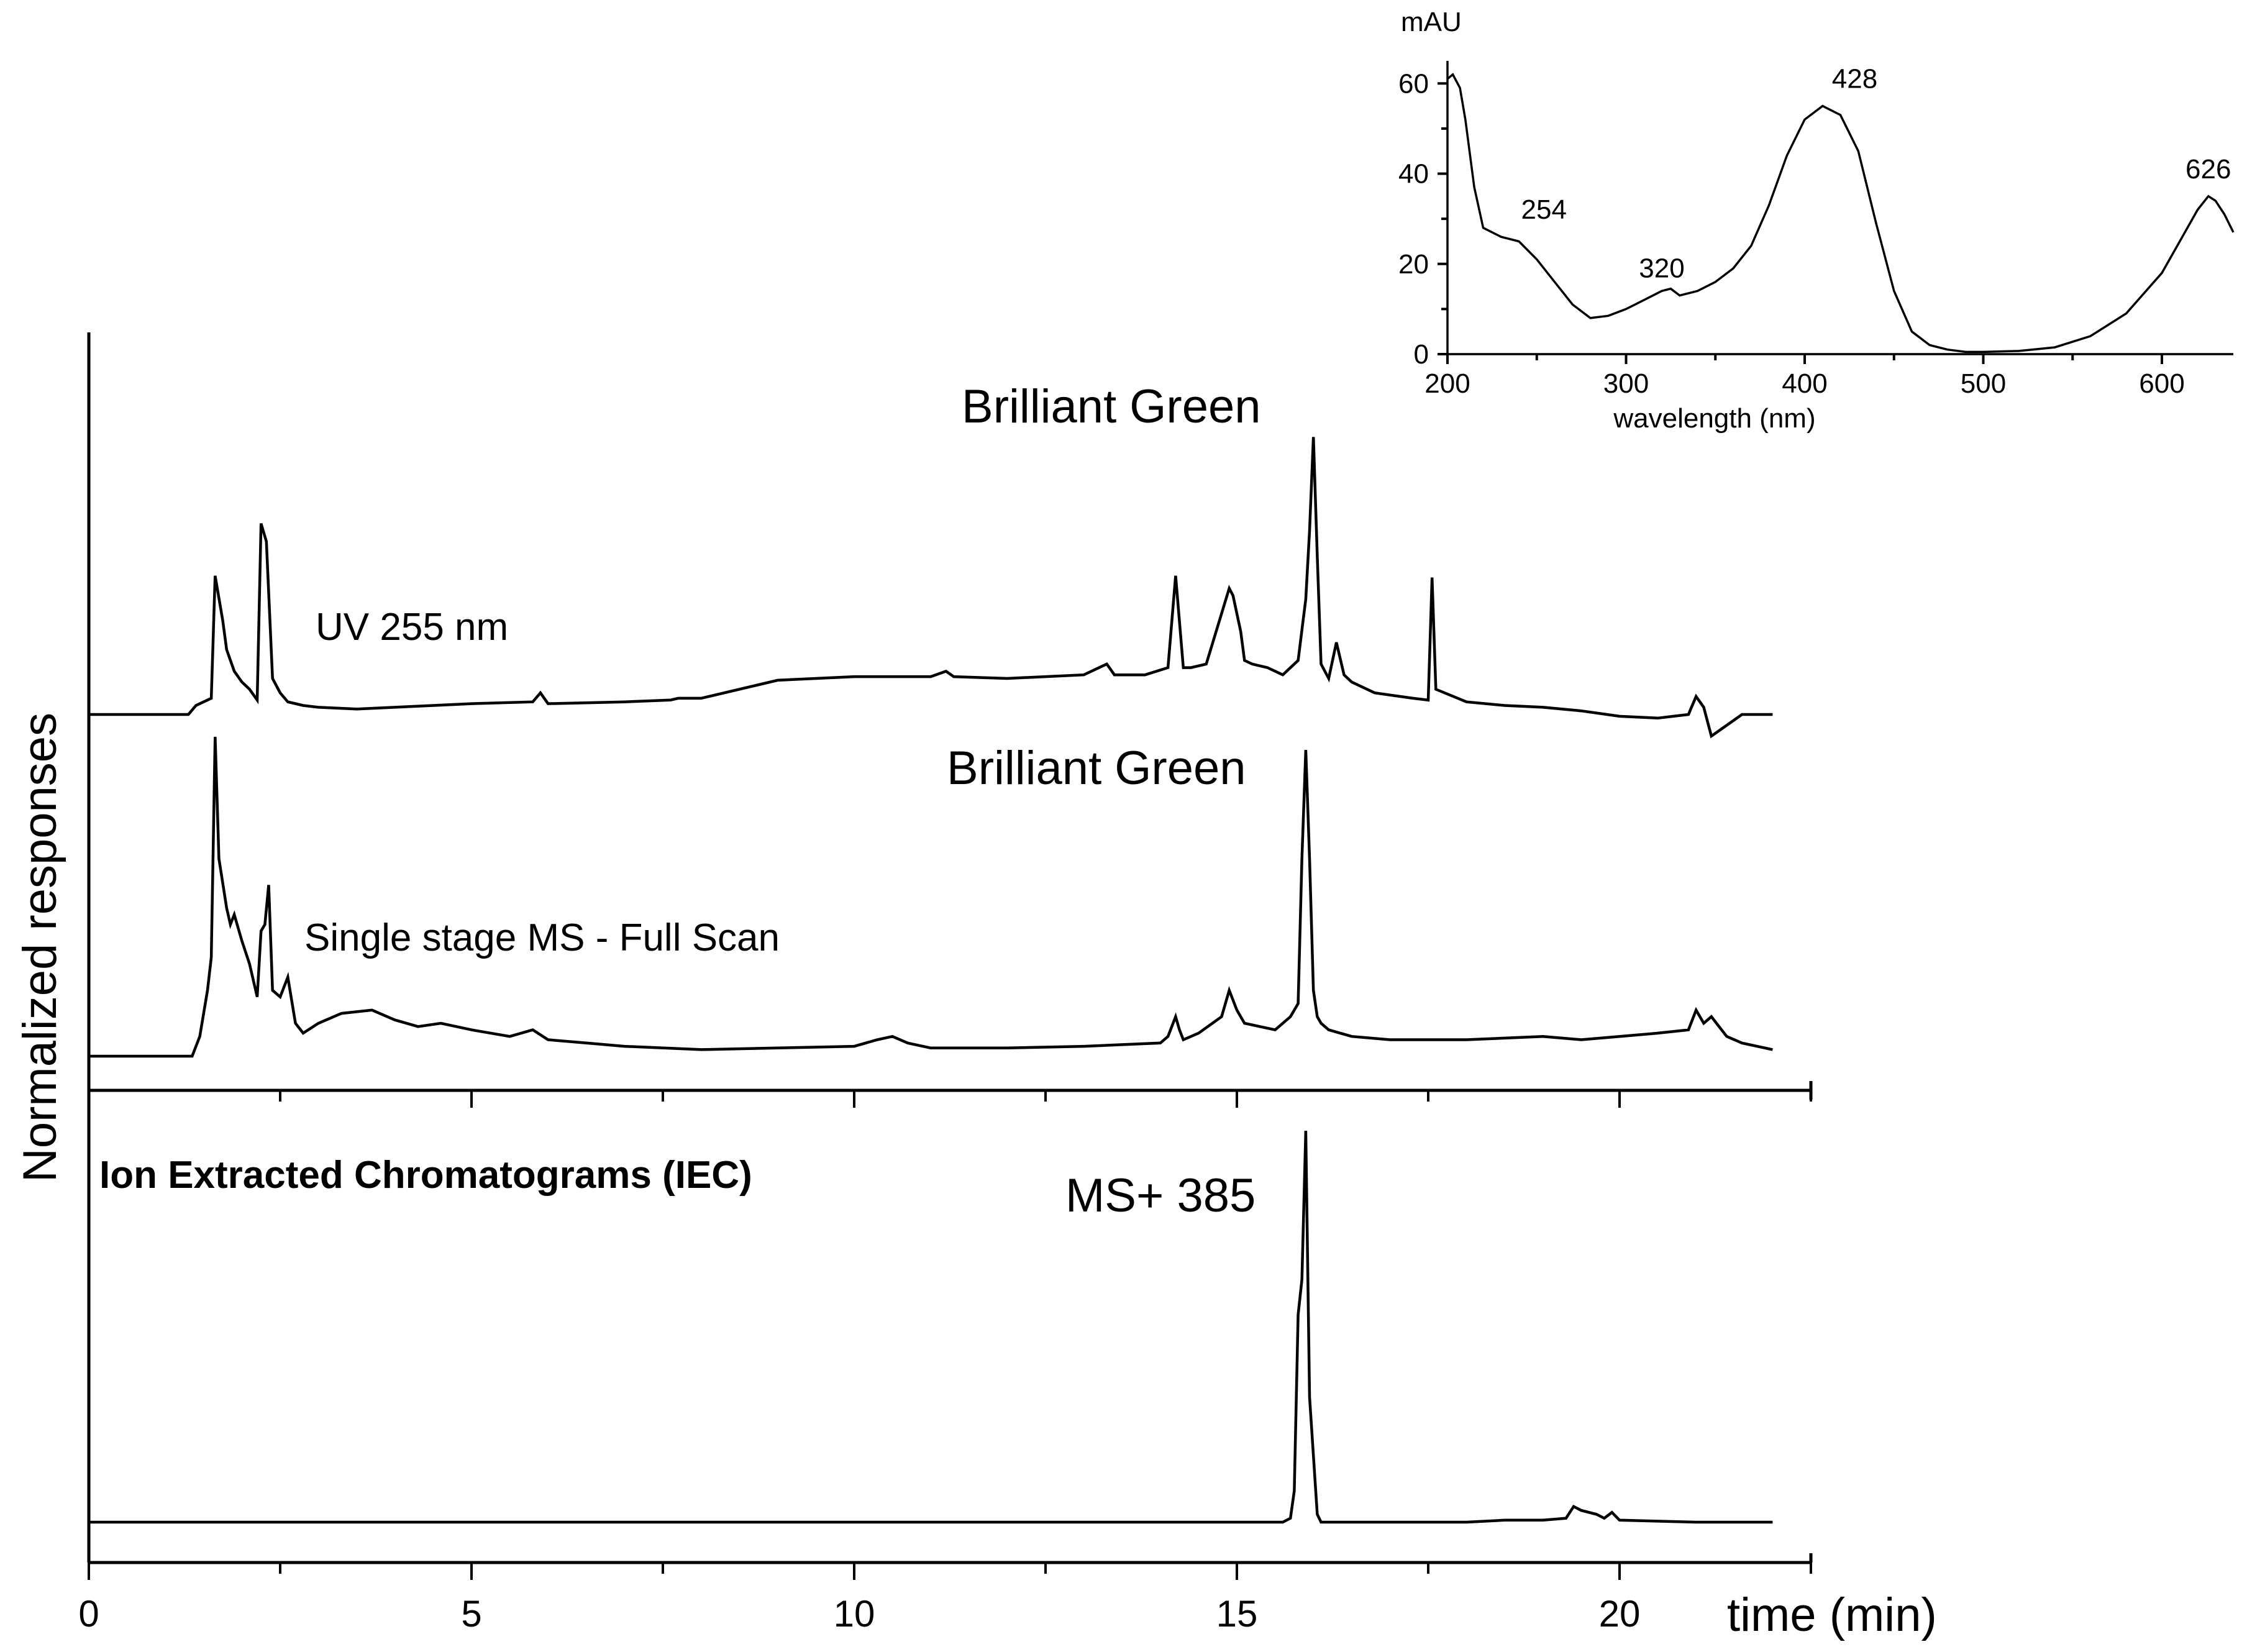 This screenshot has width=2247, height=1652. I want to click on label-iec: Ion Extracted Chromatograms (IEC), so click(425, 1175).